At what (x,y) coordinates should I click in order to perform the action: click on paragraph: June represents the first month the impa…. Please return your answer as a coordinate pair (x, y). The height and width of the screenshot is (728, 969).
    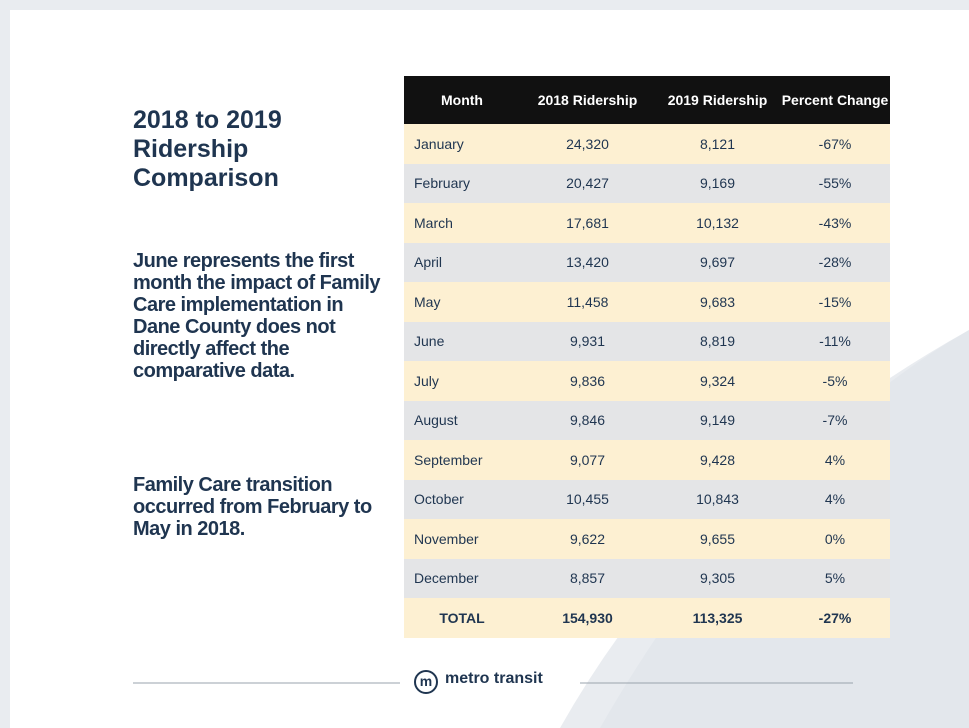
    Looking at the image, I should click on (257, 316).